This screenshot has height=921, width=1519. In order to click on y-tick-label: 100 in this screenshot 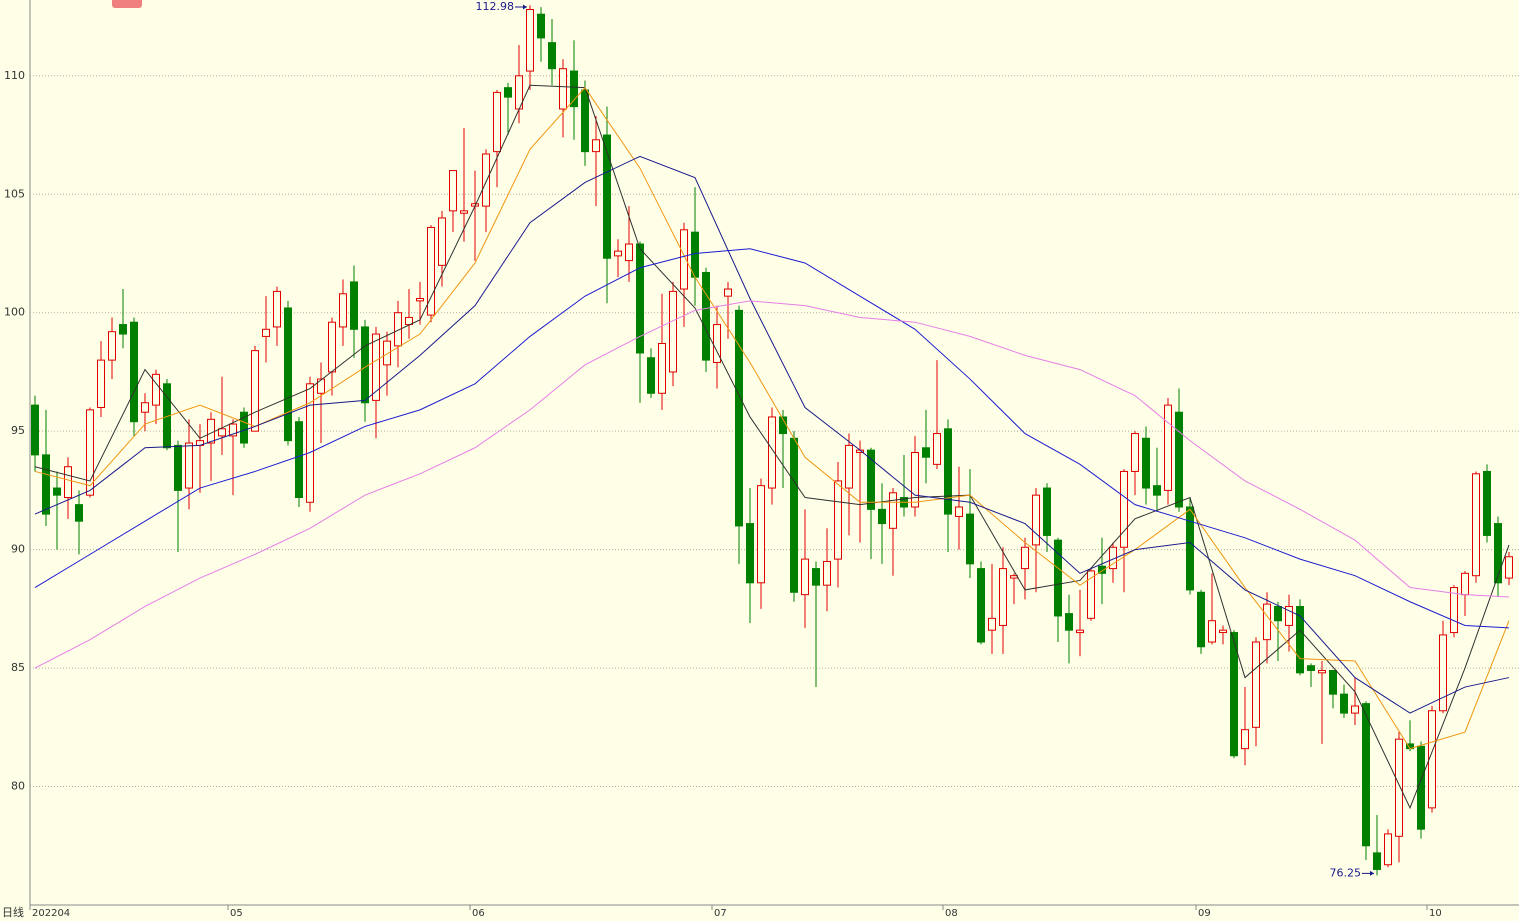, I will do `click(14, 312)`.